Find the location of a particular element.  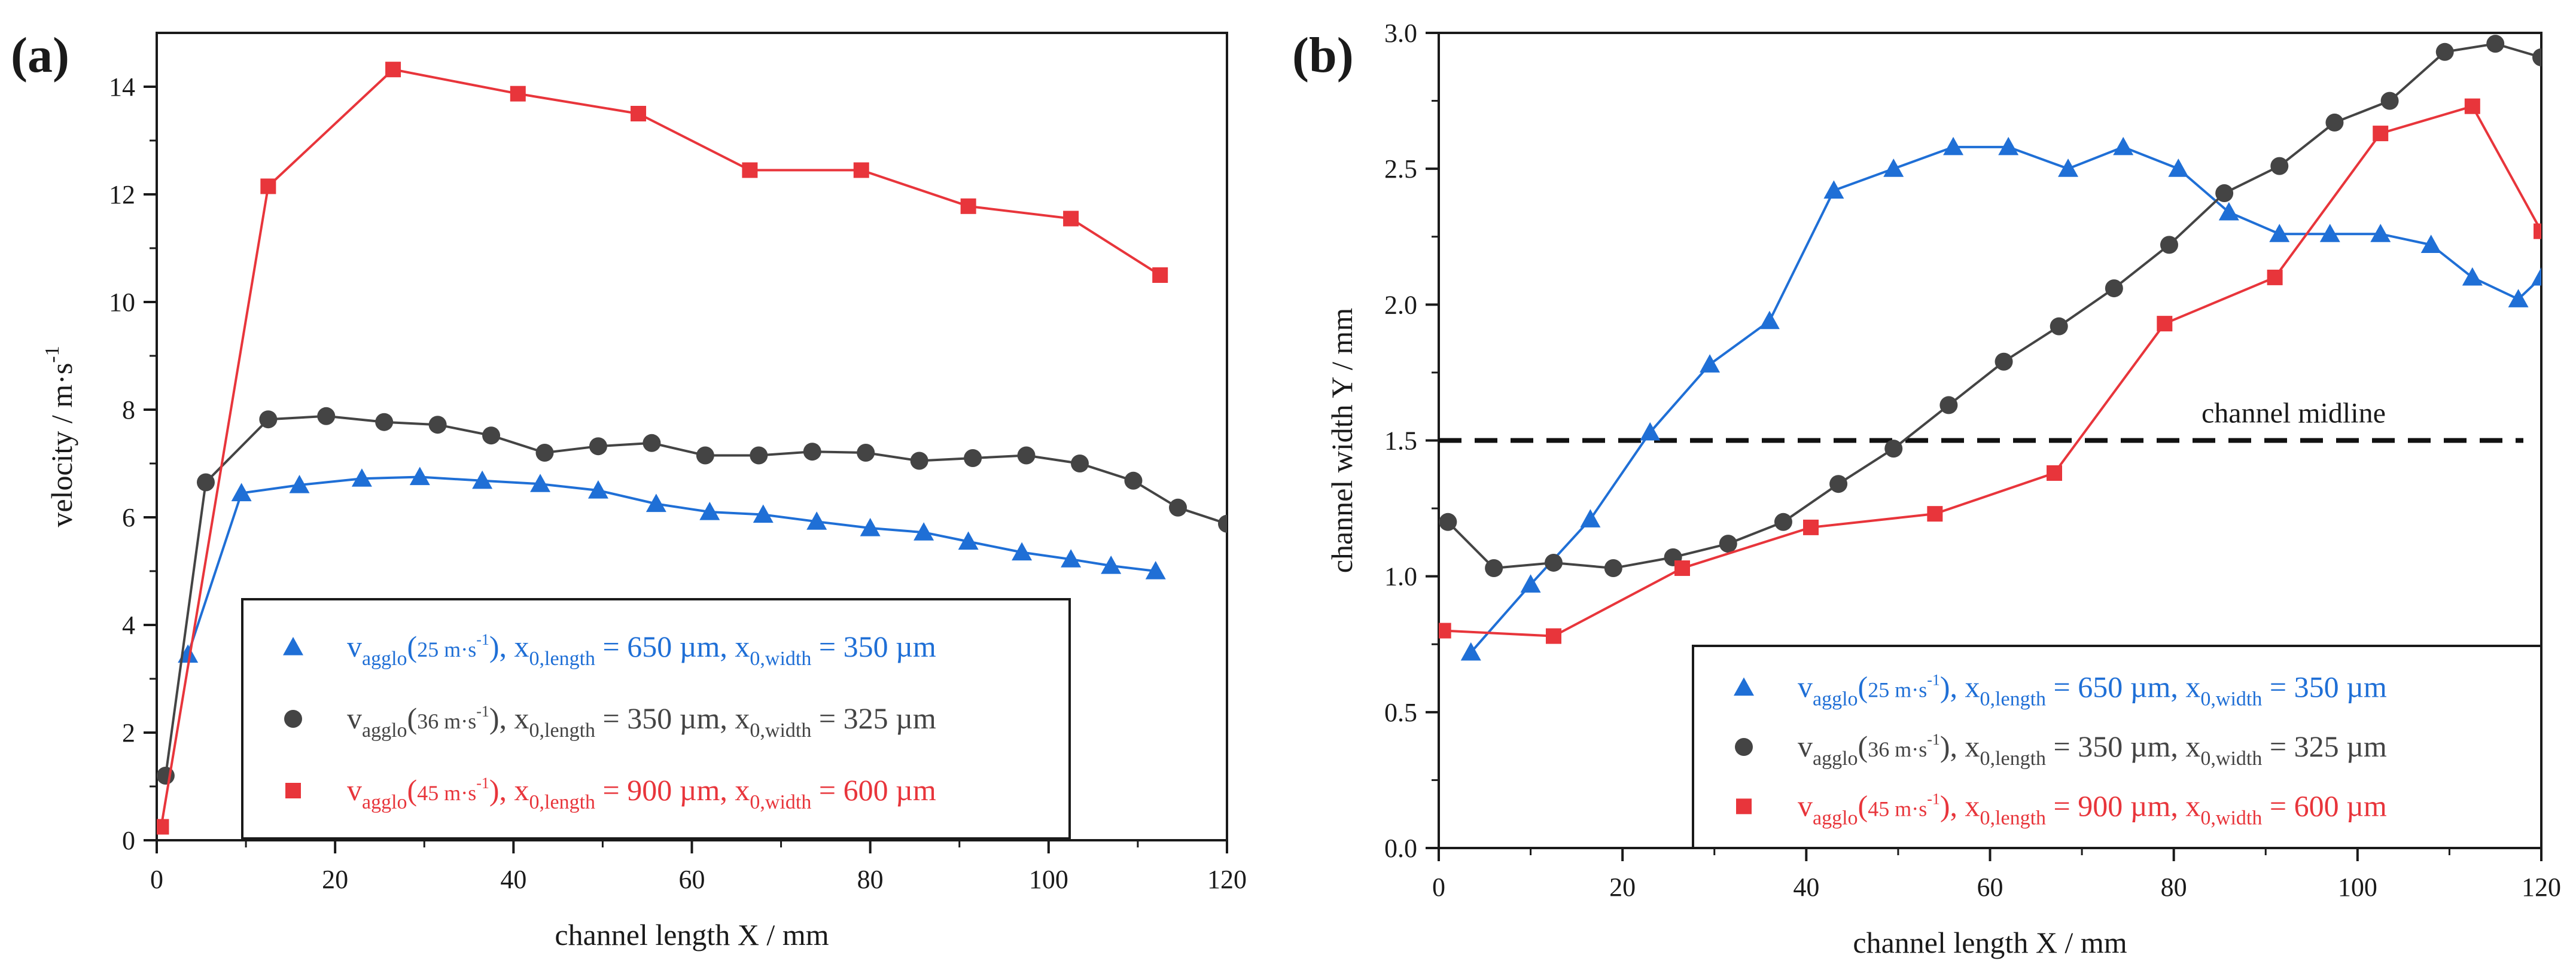

x-tick-label: 60 is located at coordinates (692, 880).